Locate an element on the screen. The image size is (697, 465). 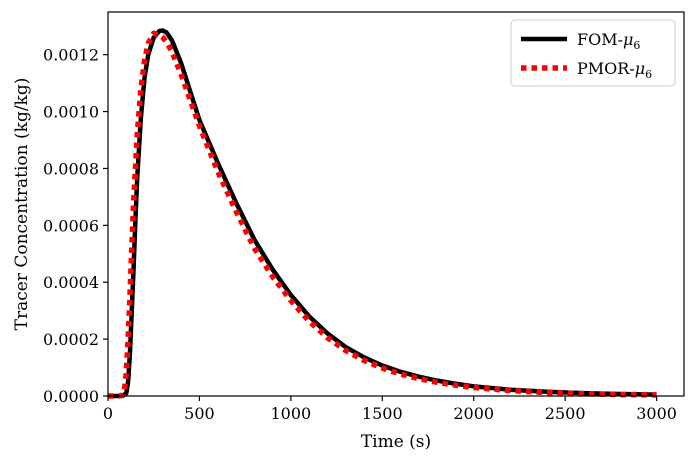
y-tick-label: 0.0008 is located at coordinates (71, 168).